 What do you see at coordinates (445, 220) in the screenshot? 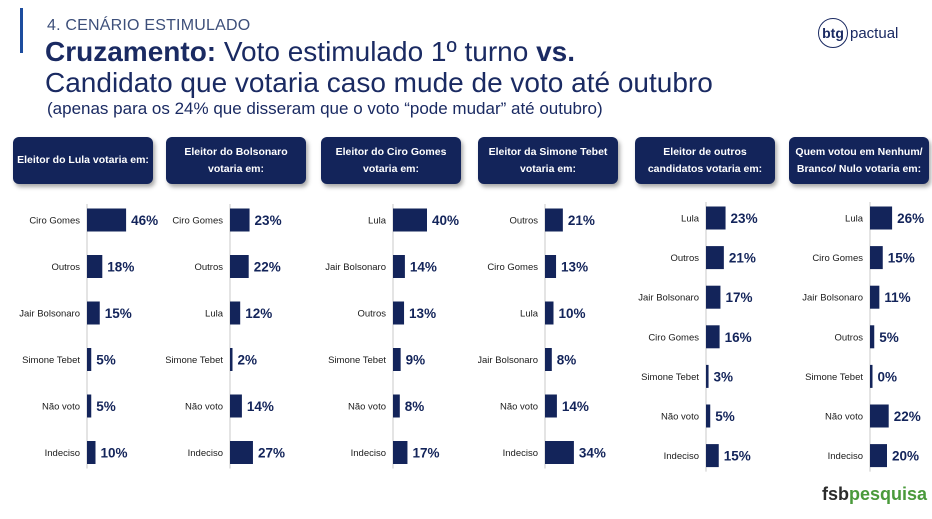
I see `data-label: 40%` at bounding box center [445, 220].